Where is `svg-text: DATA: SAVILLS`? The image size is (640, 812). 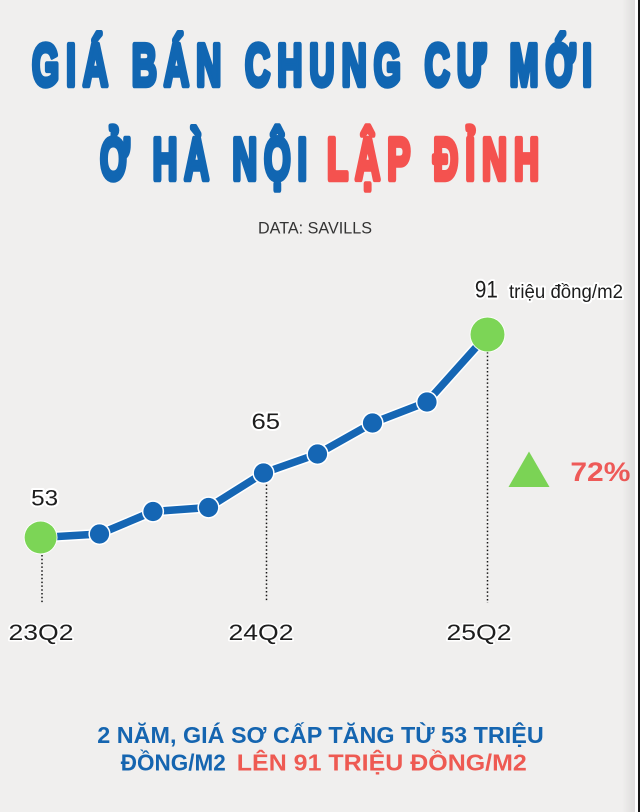 svg-text: DATA: SAVILLS is located at coordinates (315, 228).